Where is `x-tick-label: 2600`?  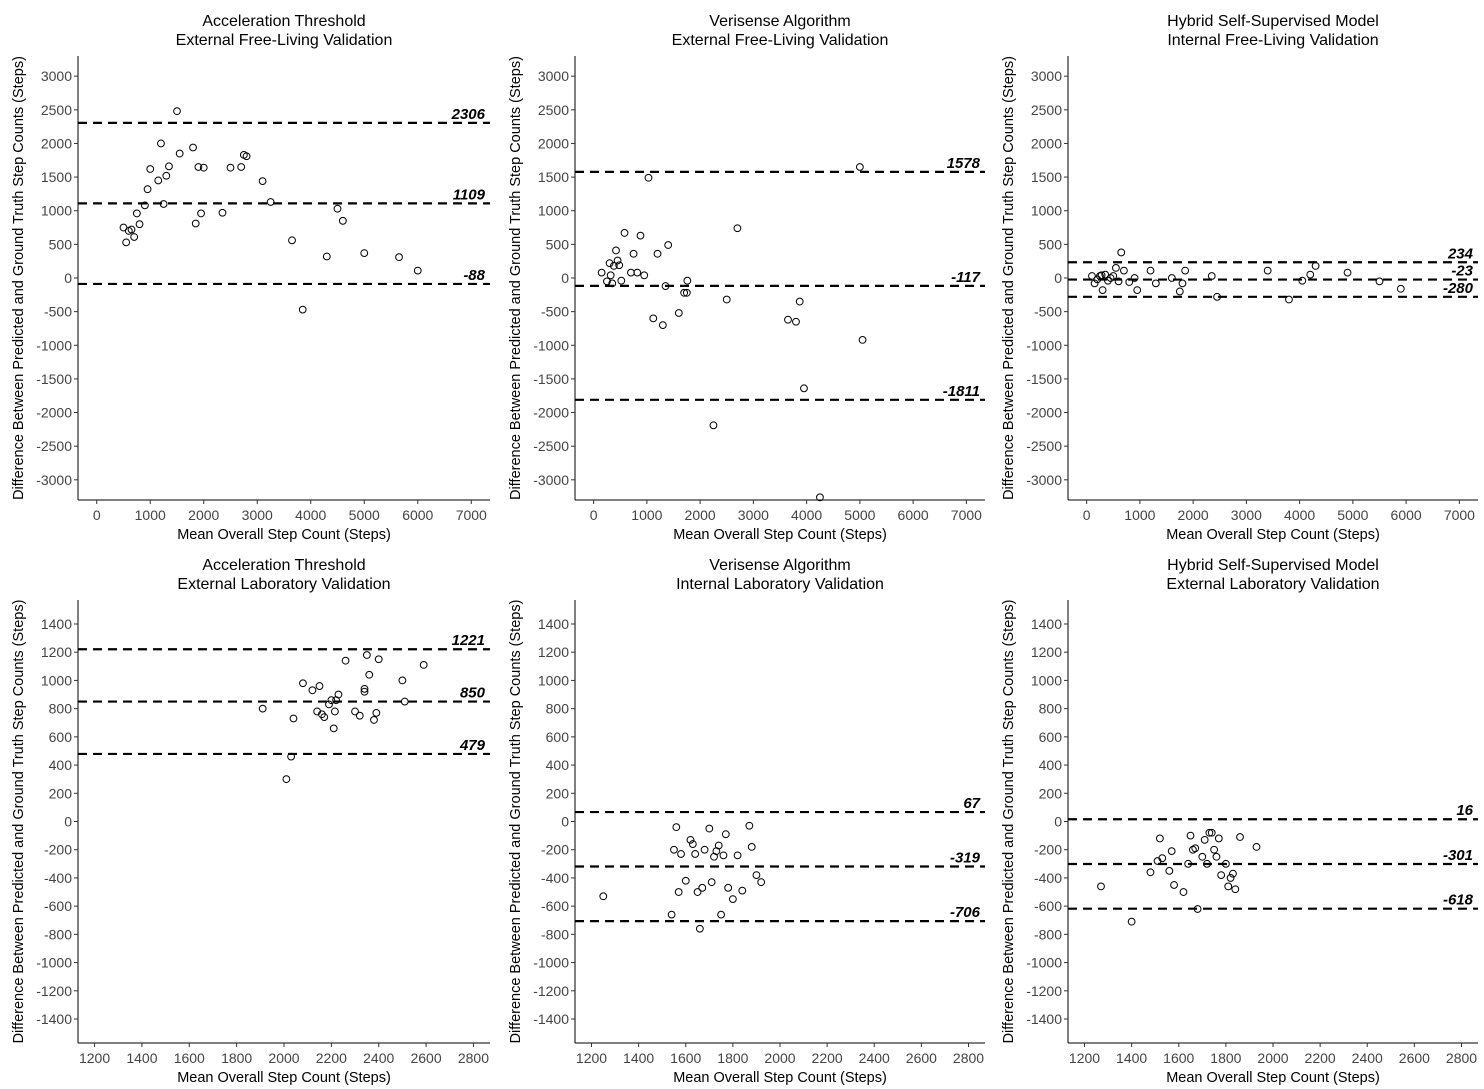 x-tick-label: 2600 is located at coordinates (921, 1058).